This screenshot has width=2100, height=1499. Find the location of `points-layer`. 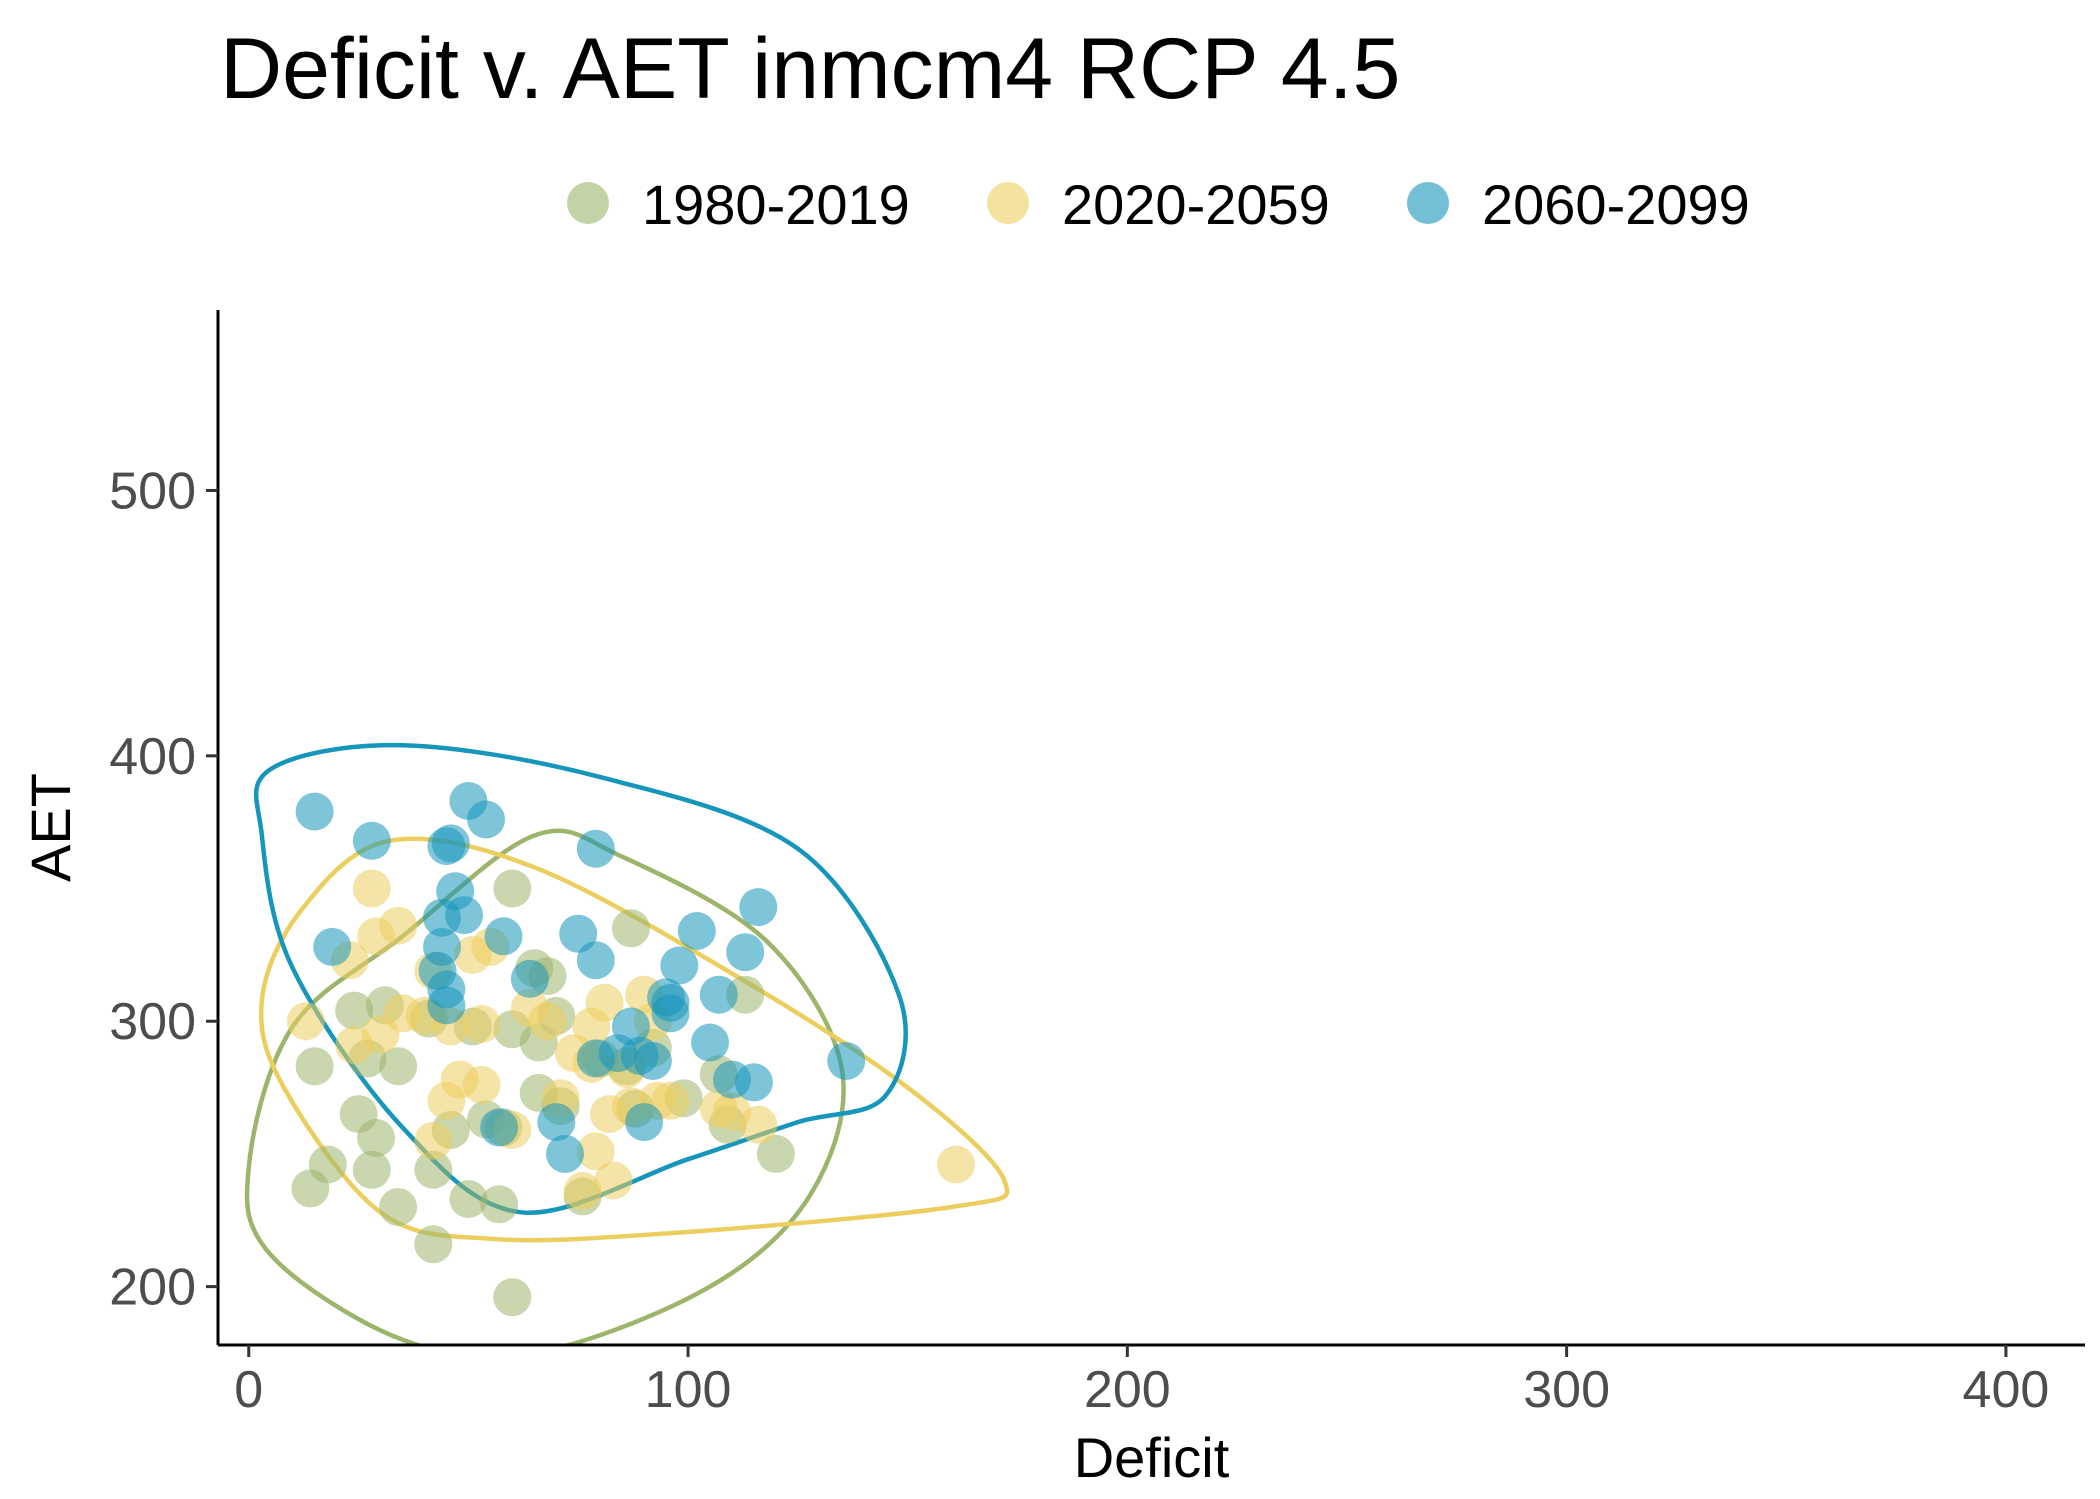

points-layer is located at coordinates (630, 1049).